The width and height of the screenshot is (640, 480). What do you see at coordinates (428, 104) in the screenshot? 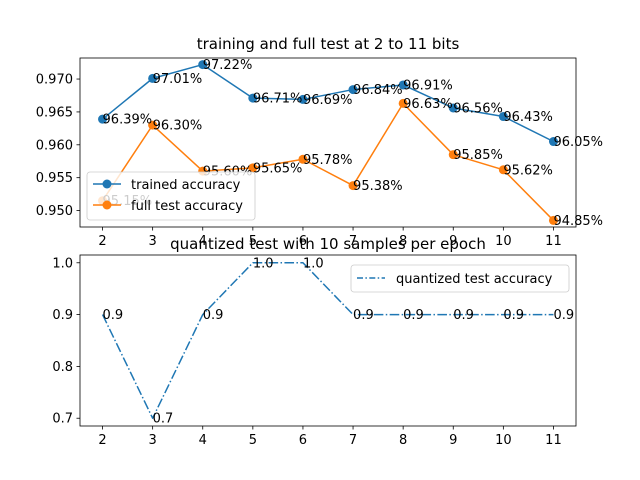
I see `data-label: 96.63%` at bounding box center [428, 104].